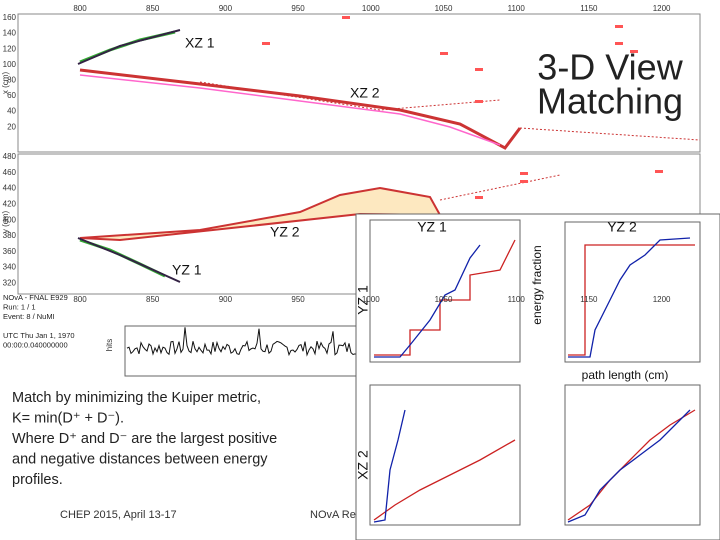 Image resolution: width=720 pixels, height=540 pixels. Describe the element at coordinates (29, 316) in the screenshot. I see `event-info: Event: 8 / NuMI` at that location.